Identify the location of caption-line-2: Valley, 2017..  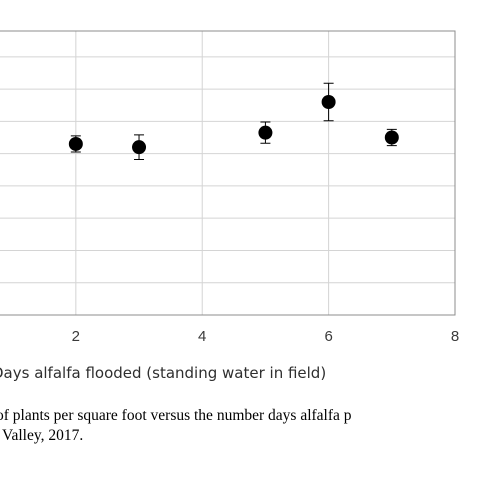
(43, 435).